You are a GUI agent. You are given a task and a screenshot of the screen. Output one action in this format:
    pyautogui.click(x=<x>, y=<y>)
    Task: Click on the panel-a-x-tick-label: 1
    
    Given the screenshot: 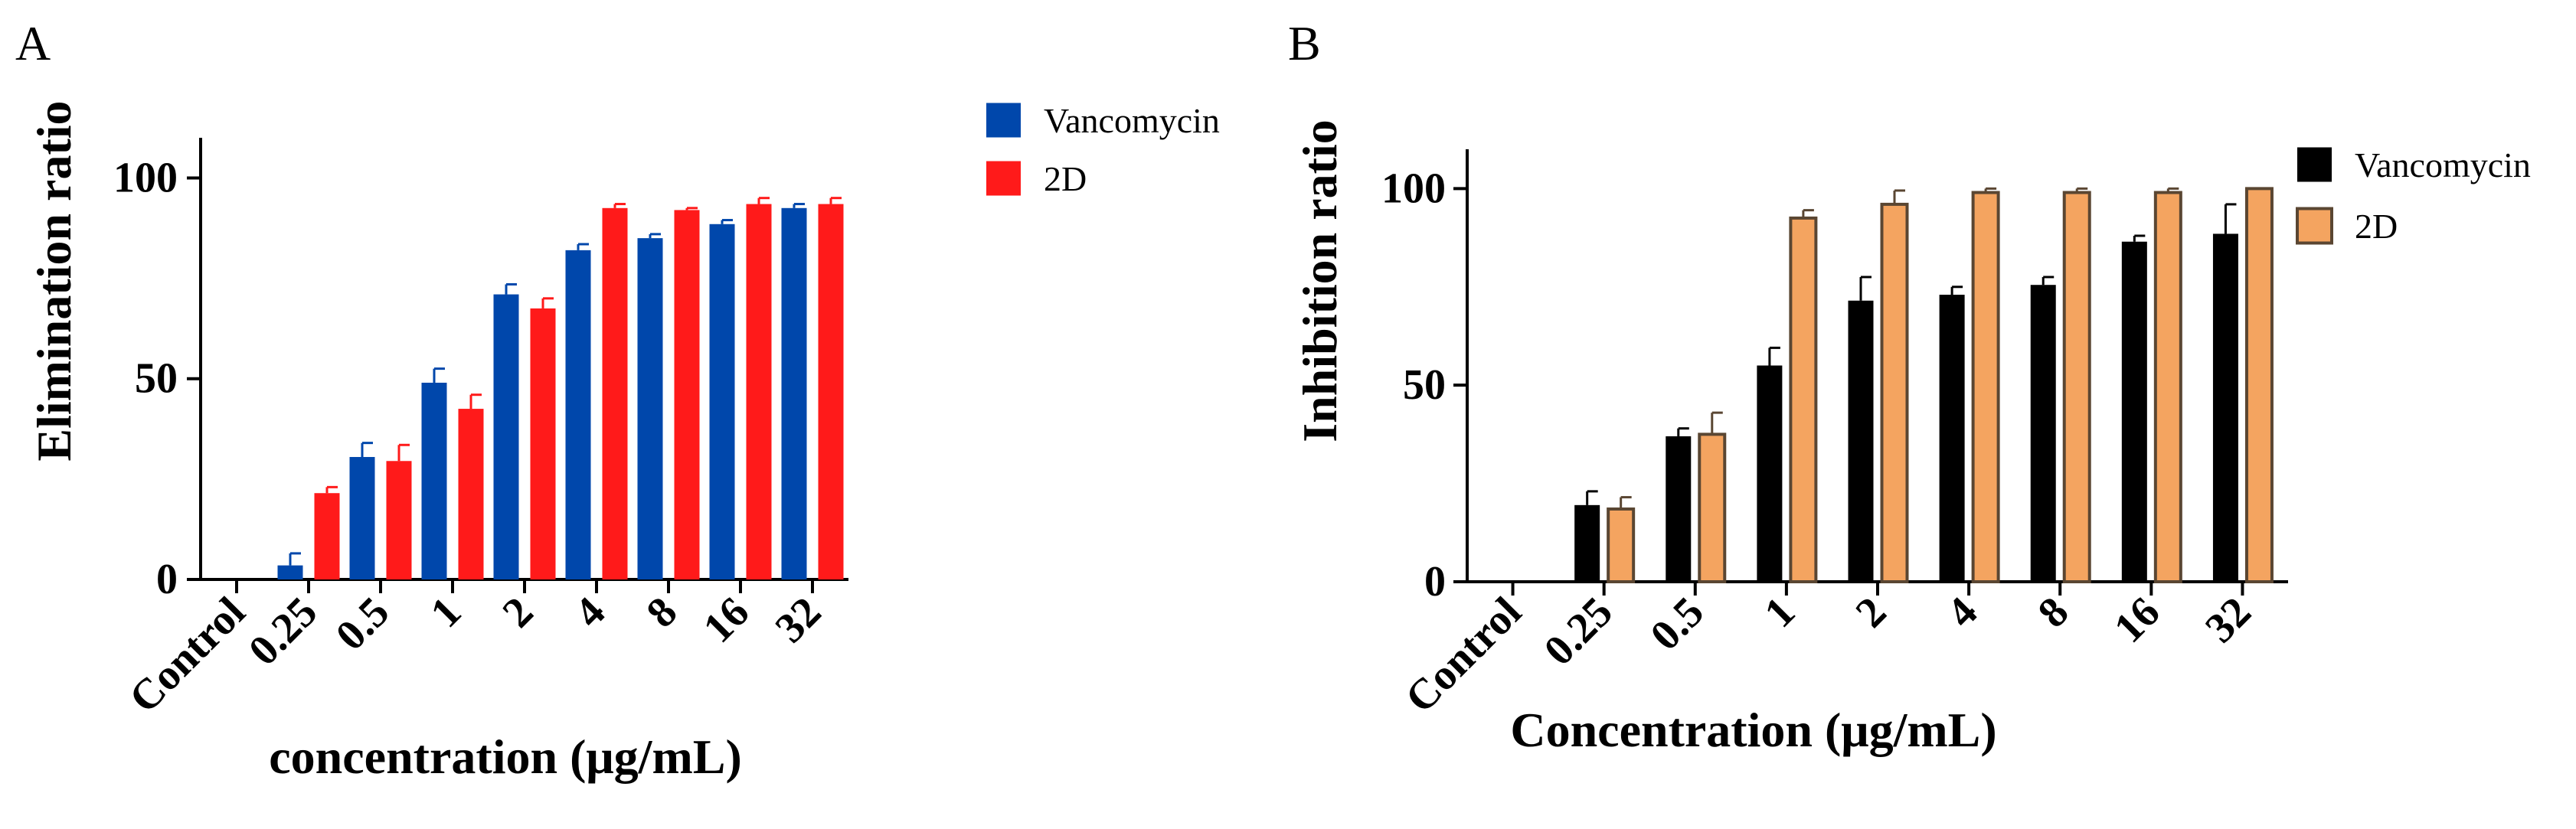 What is the action you would take?
    pyautogui.click(x=446, y=612)
    